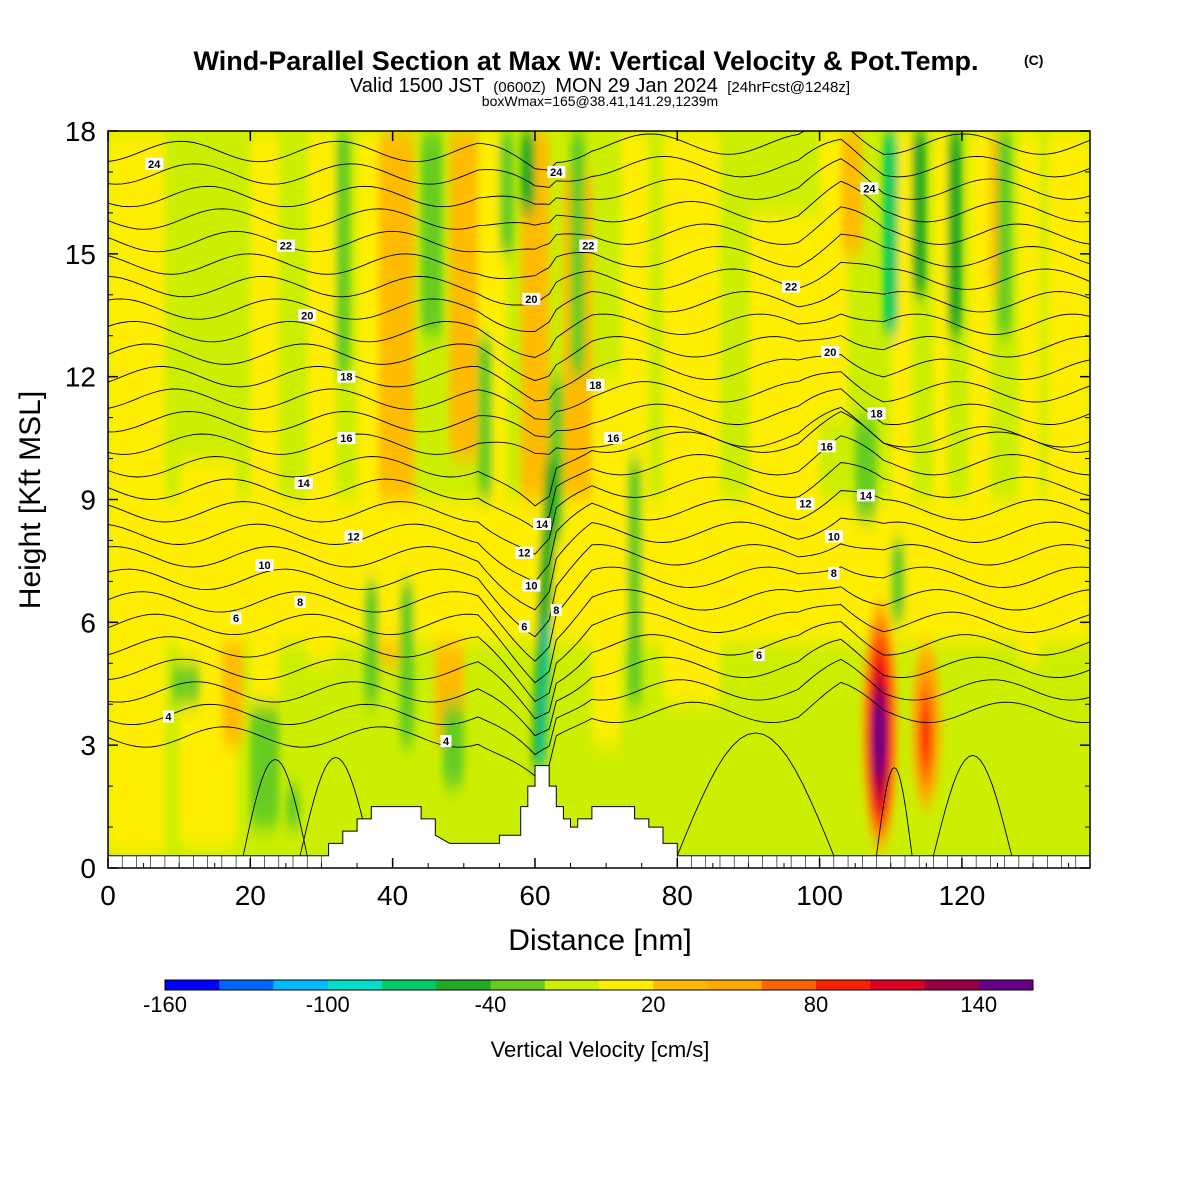 The width and height of the screenshot is (1200, 1200). What do you see at coordinates (88, 500) in the screenshot?
I see `y-tick-label: 9` at bounding box center [88, 500].